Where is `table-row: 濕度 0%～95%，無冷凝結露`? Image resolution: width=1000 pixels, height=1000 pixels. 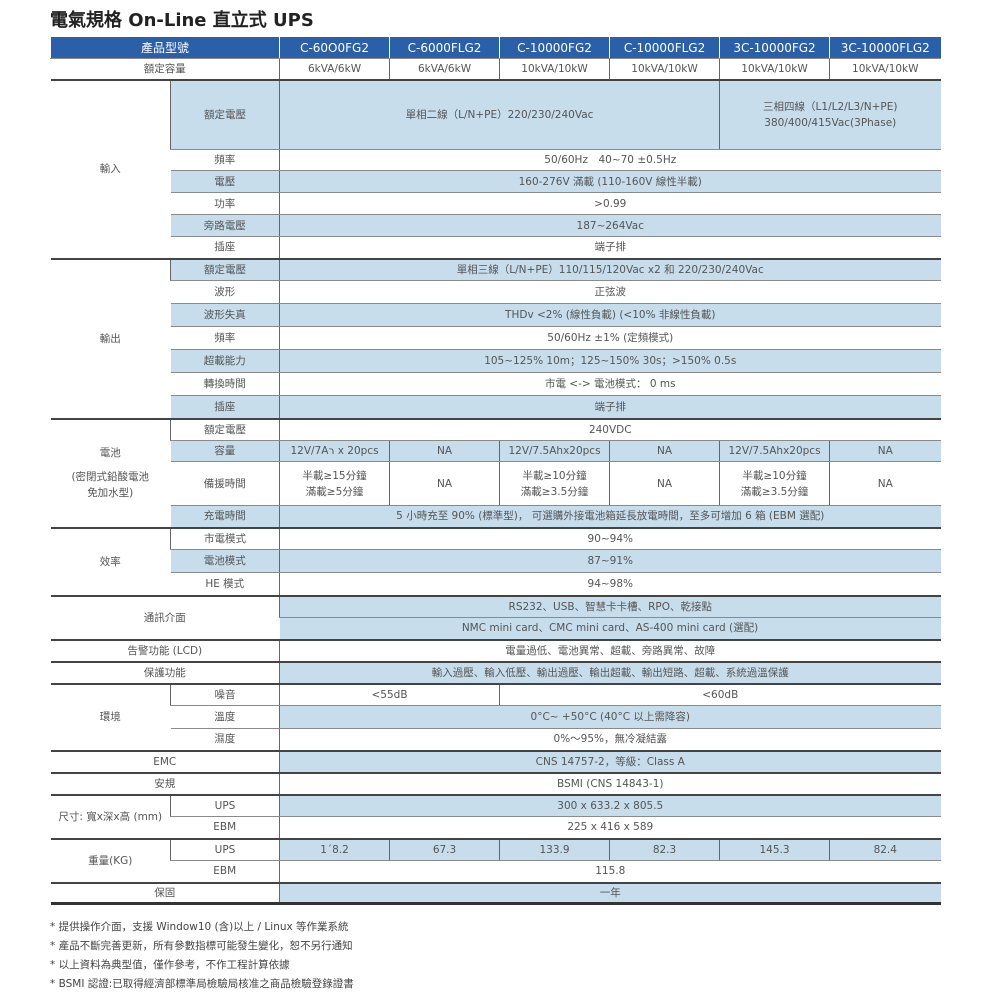 table-row: 濕度 0%～95%，無冷凝結露 is located at coordinates (496, 739).